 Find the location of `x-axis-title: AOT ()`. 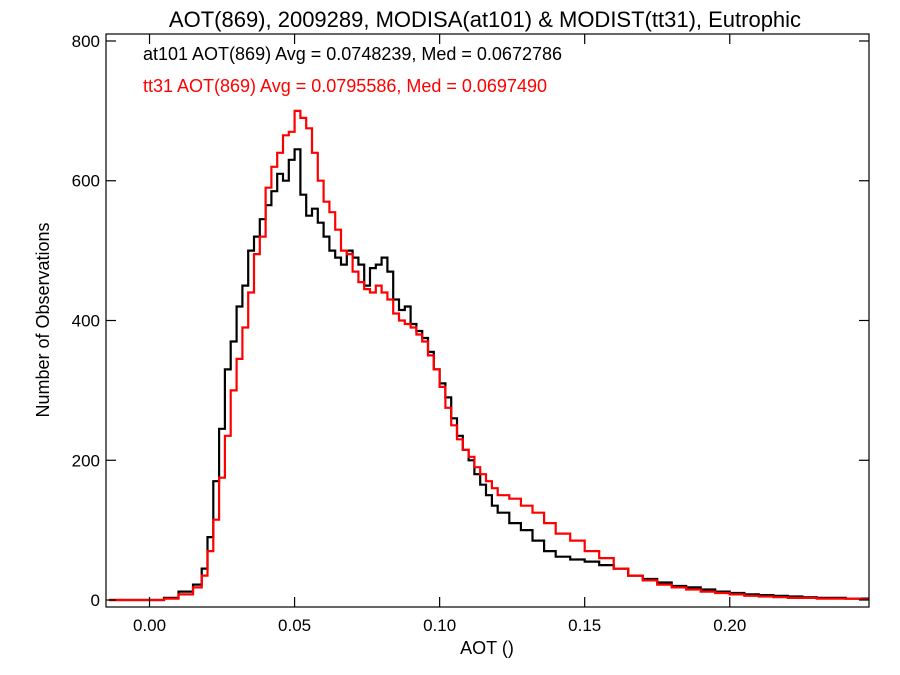

x-axis-title: AOT () is located at coordinates (487, 648).